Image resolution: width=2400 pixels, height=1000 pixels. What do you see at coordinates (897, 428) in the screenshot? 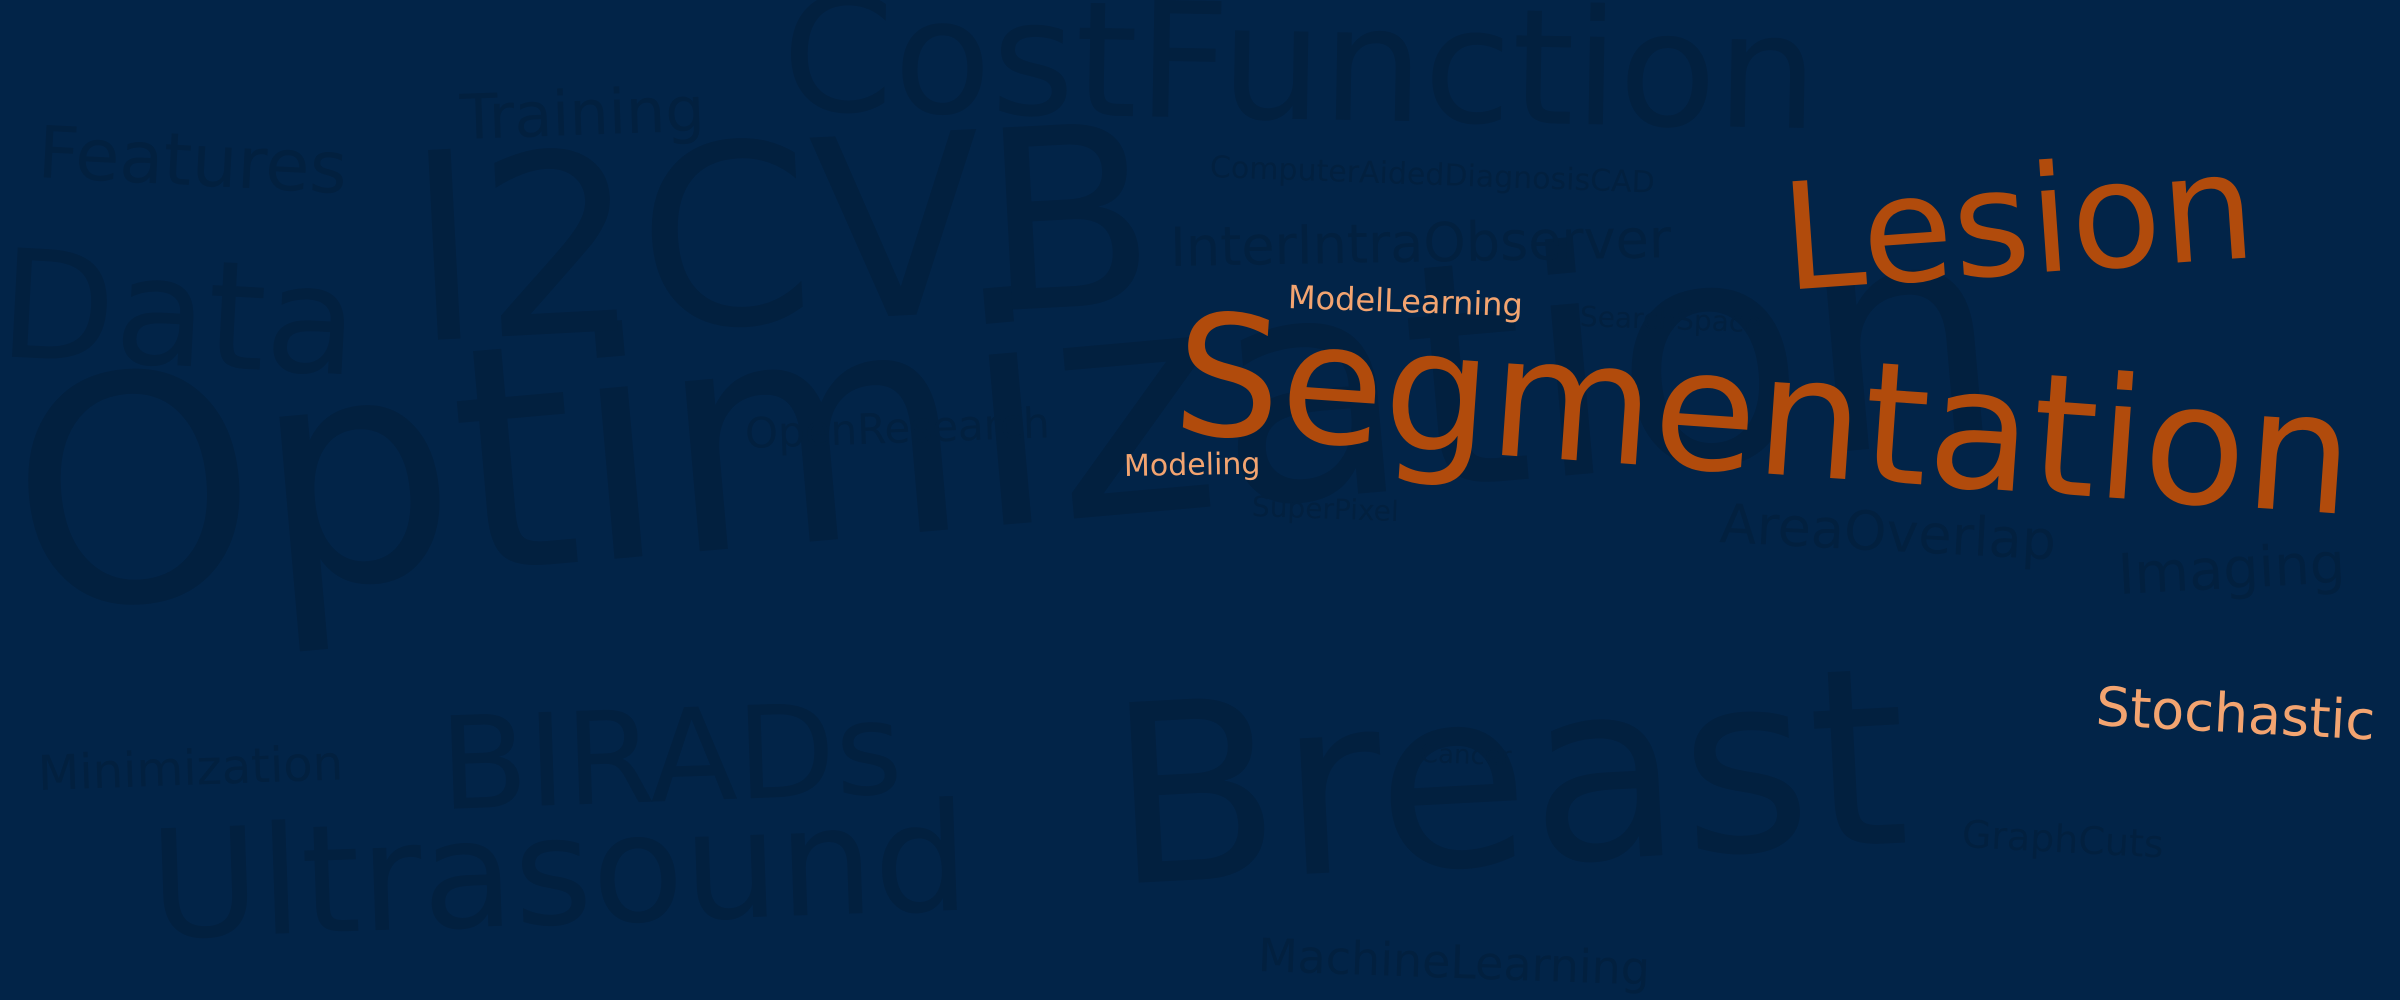
I see `word-openresearch: OpenResearch` at bounding box center [897, 428].